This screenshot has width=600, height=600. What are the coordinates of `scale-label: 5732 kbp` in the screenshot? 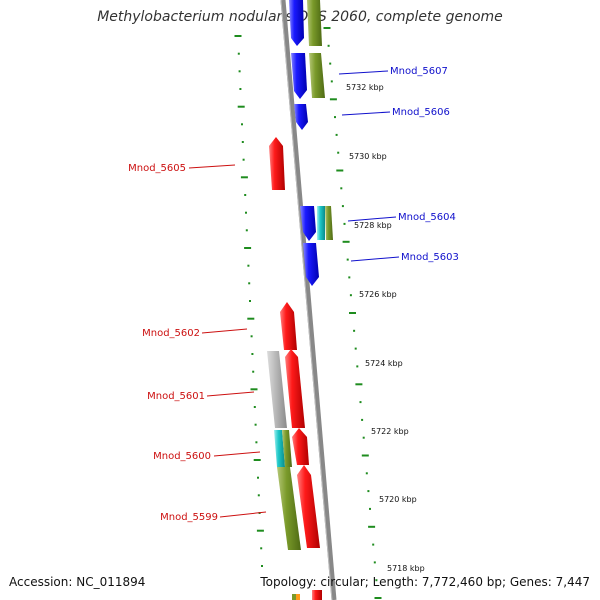 It's located at (365, 87).